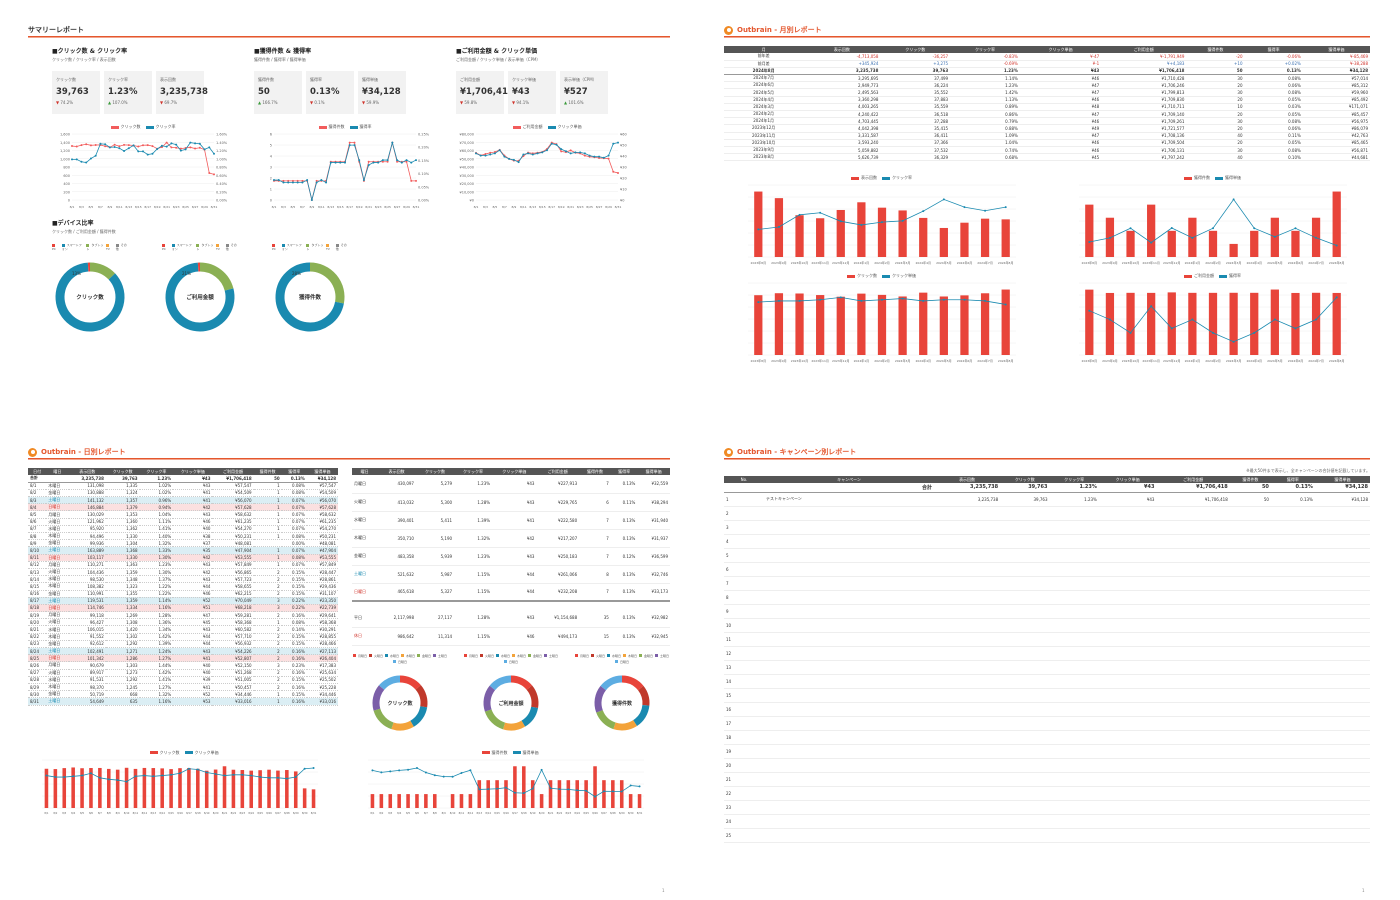 The width and height of the screenshot is (1400, 900). I want to click on y2-tick-label: 1.20%, so click(222, 151).